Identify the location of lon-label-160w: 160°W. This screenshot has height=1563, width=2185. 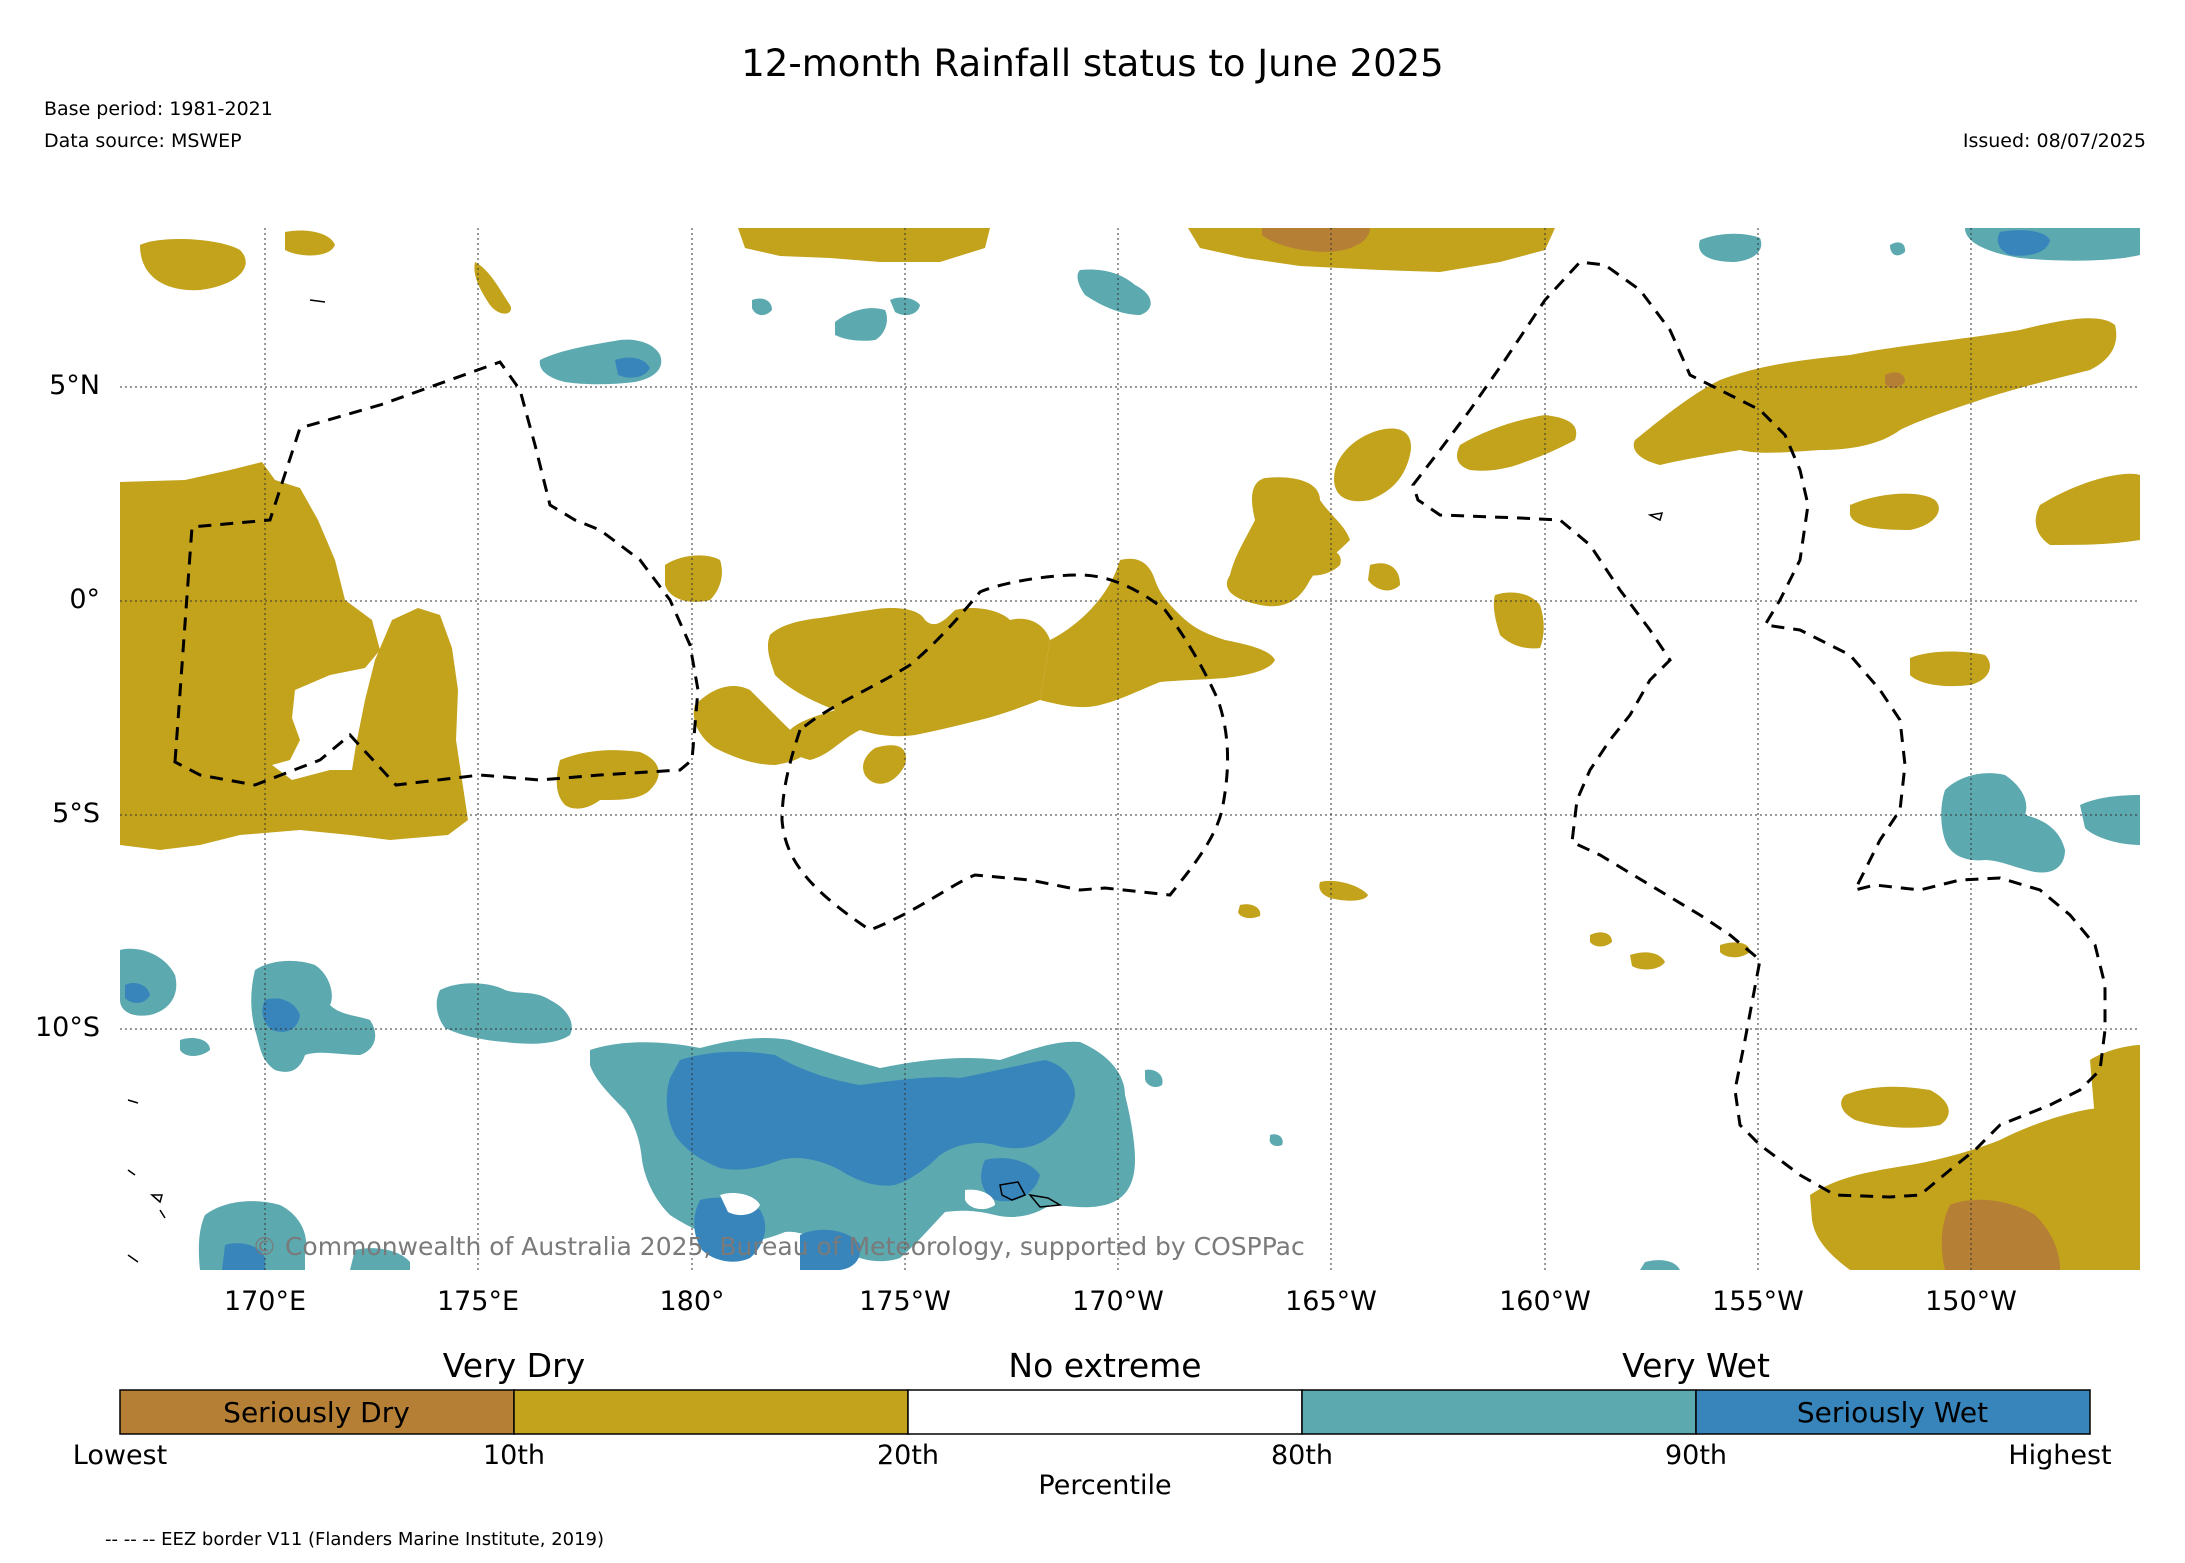
(1545, 1301).